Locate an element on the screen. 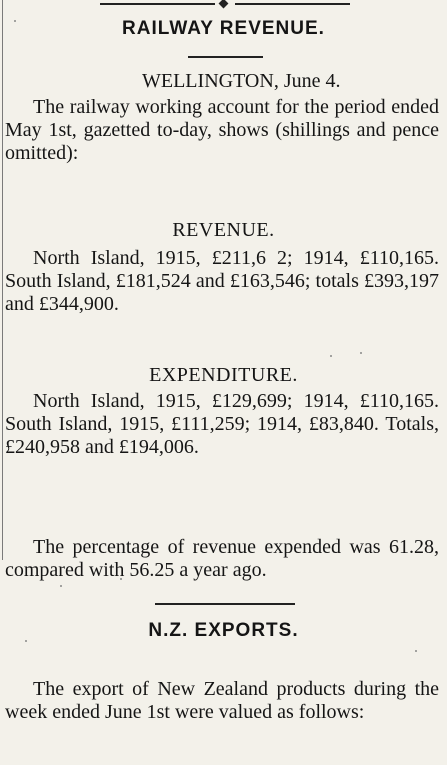  top-ornament-rule is located at coordinates (225, 4).